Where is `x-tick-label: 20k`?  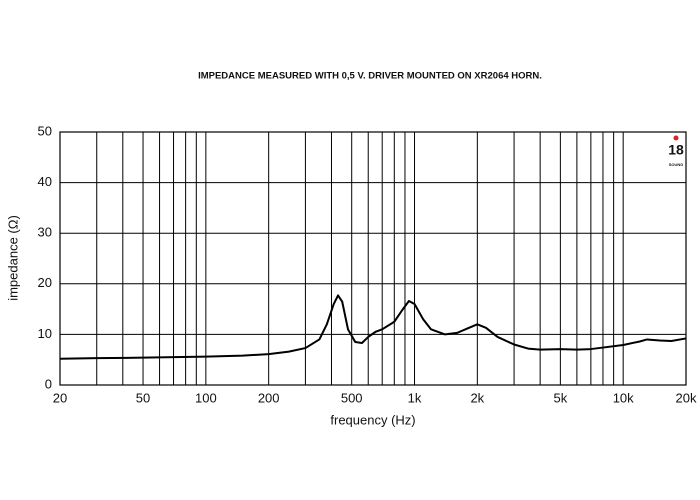 x-tick-label: 20k is located at coordinates (686, 397).